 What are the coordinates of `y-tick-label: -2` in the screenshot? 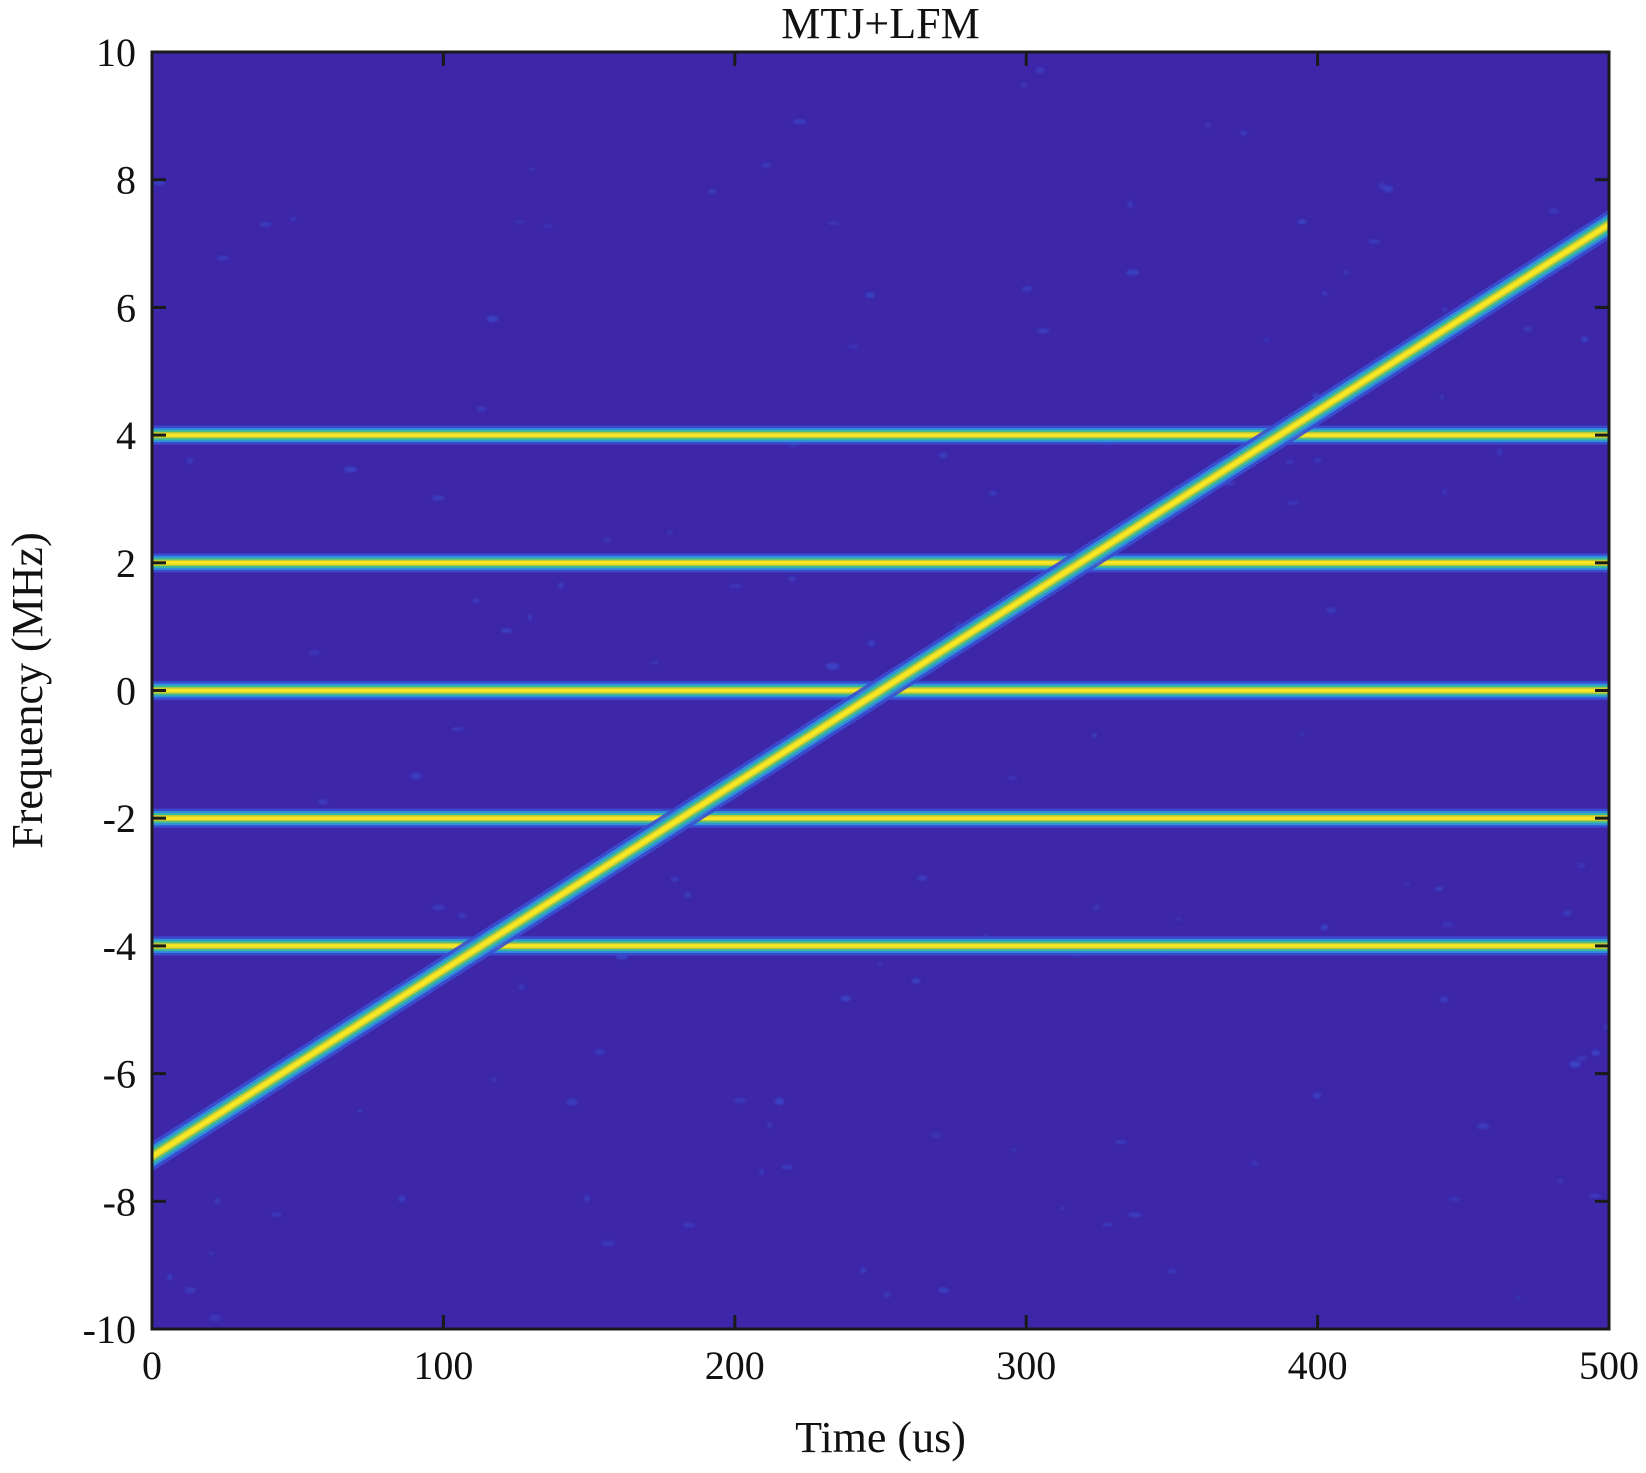 It's located at (119, 818).